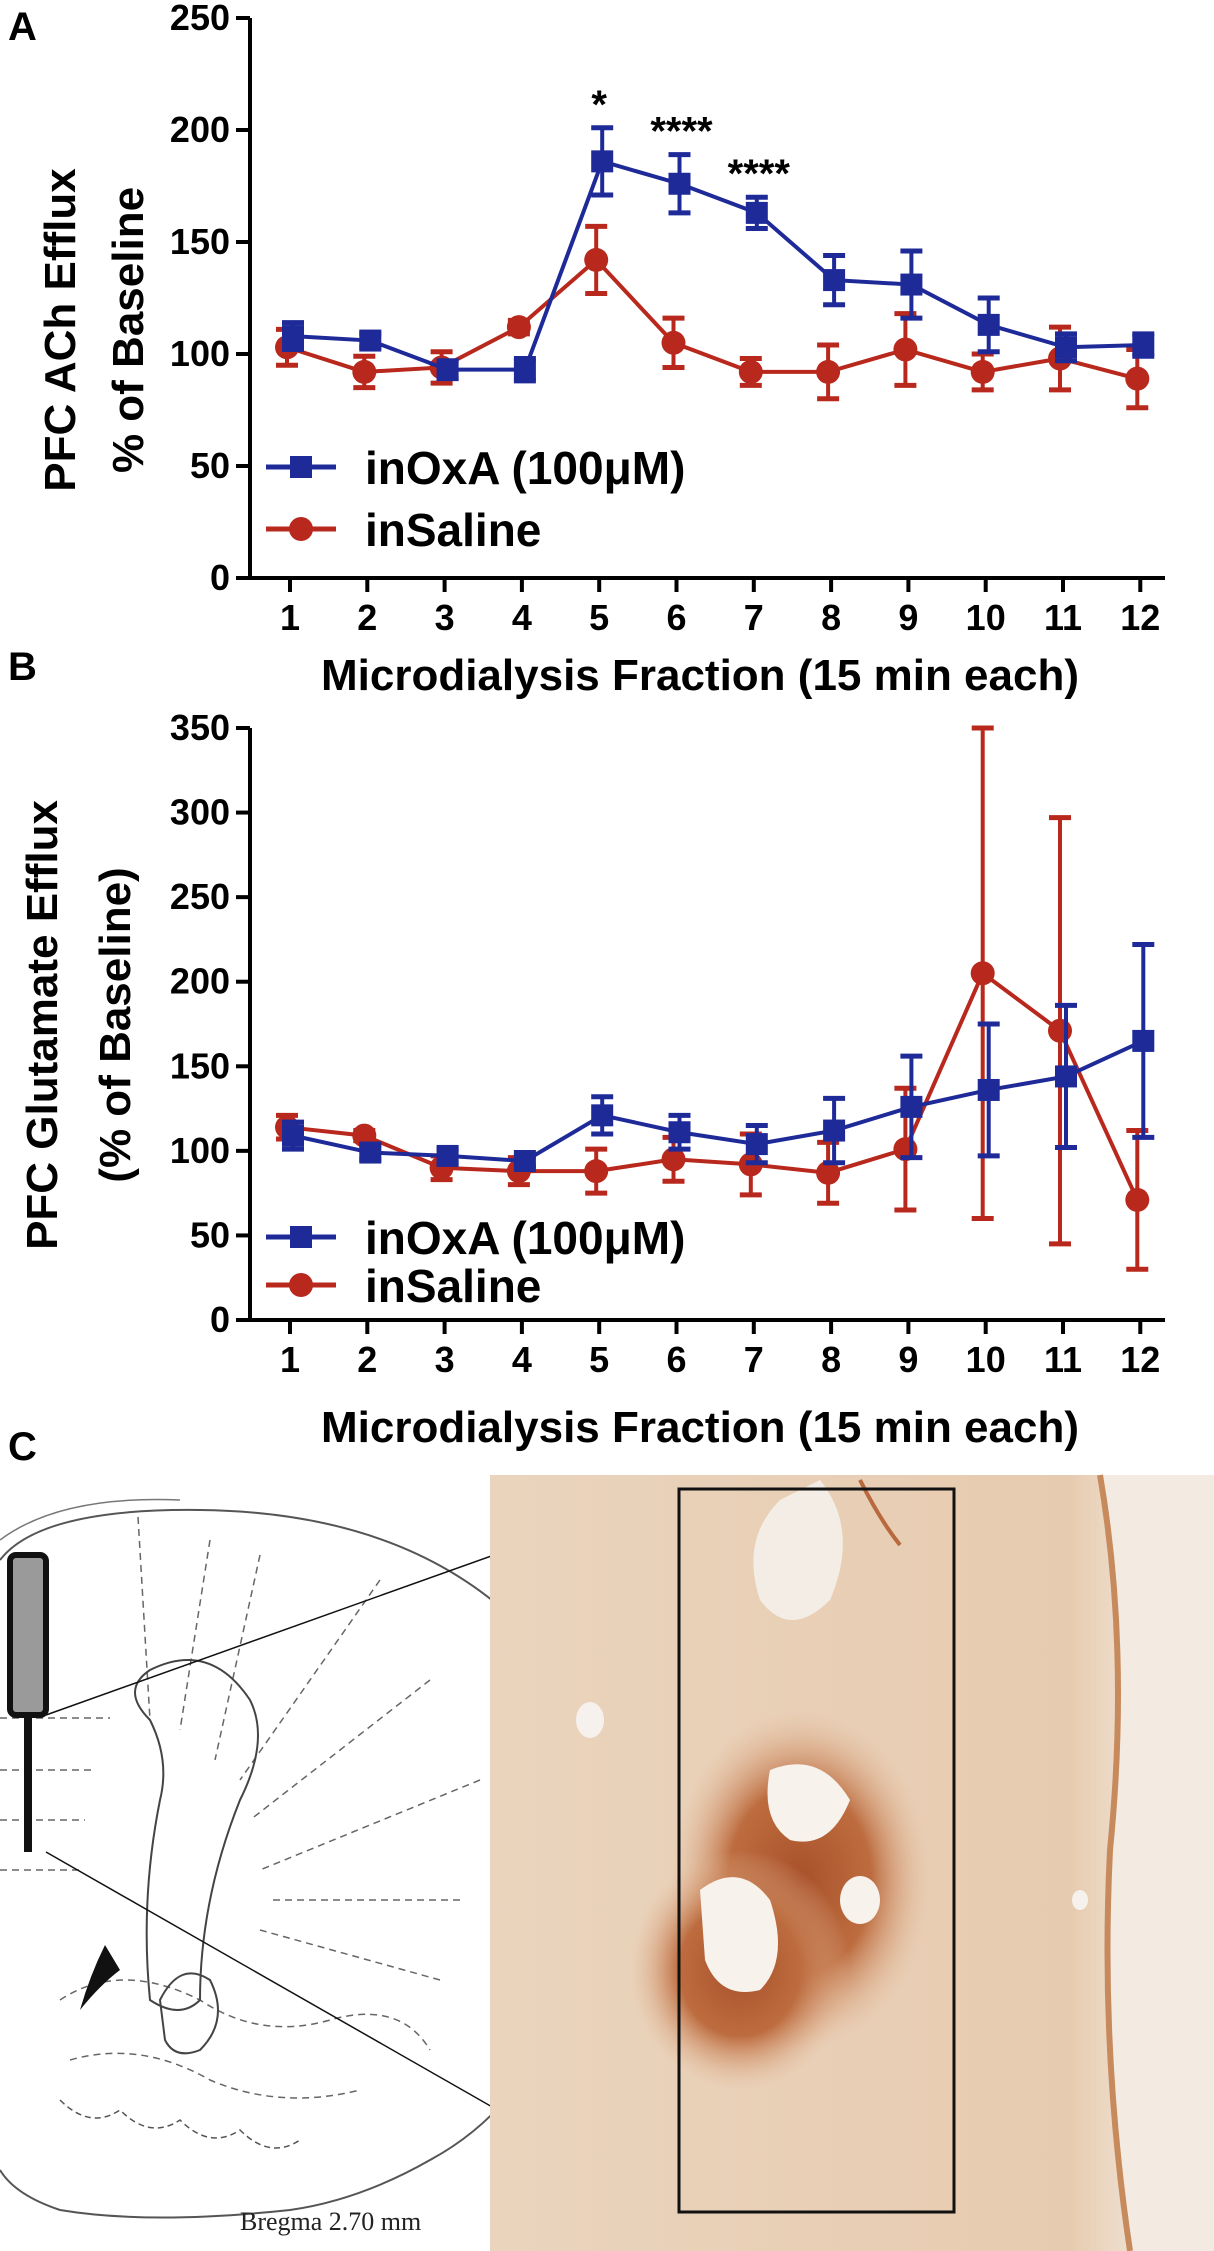  I want to click on histology-edge, so click(1115, 1862).